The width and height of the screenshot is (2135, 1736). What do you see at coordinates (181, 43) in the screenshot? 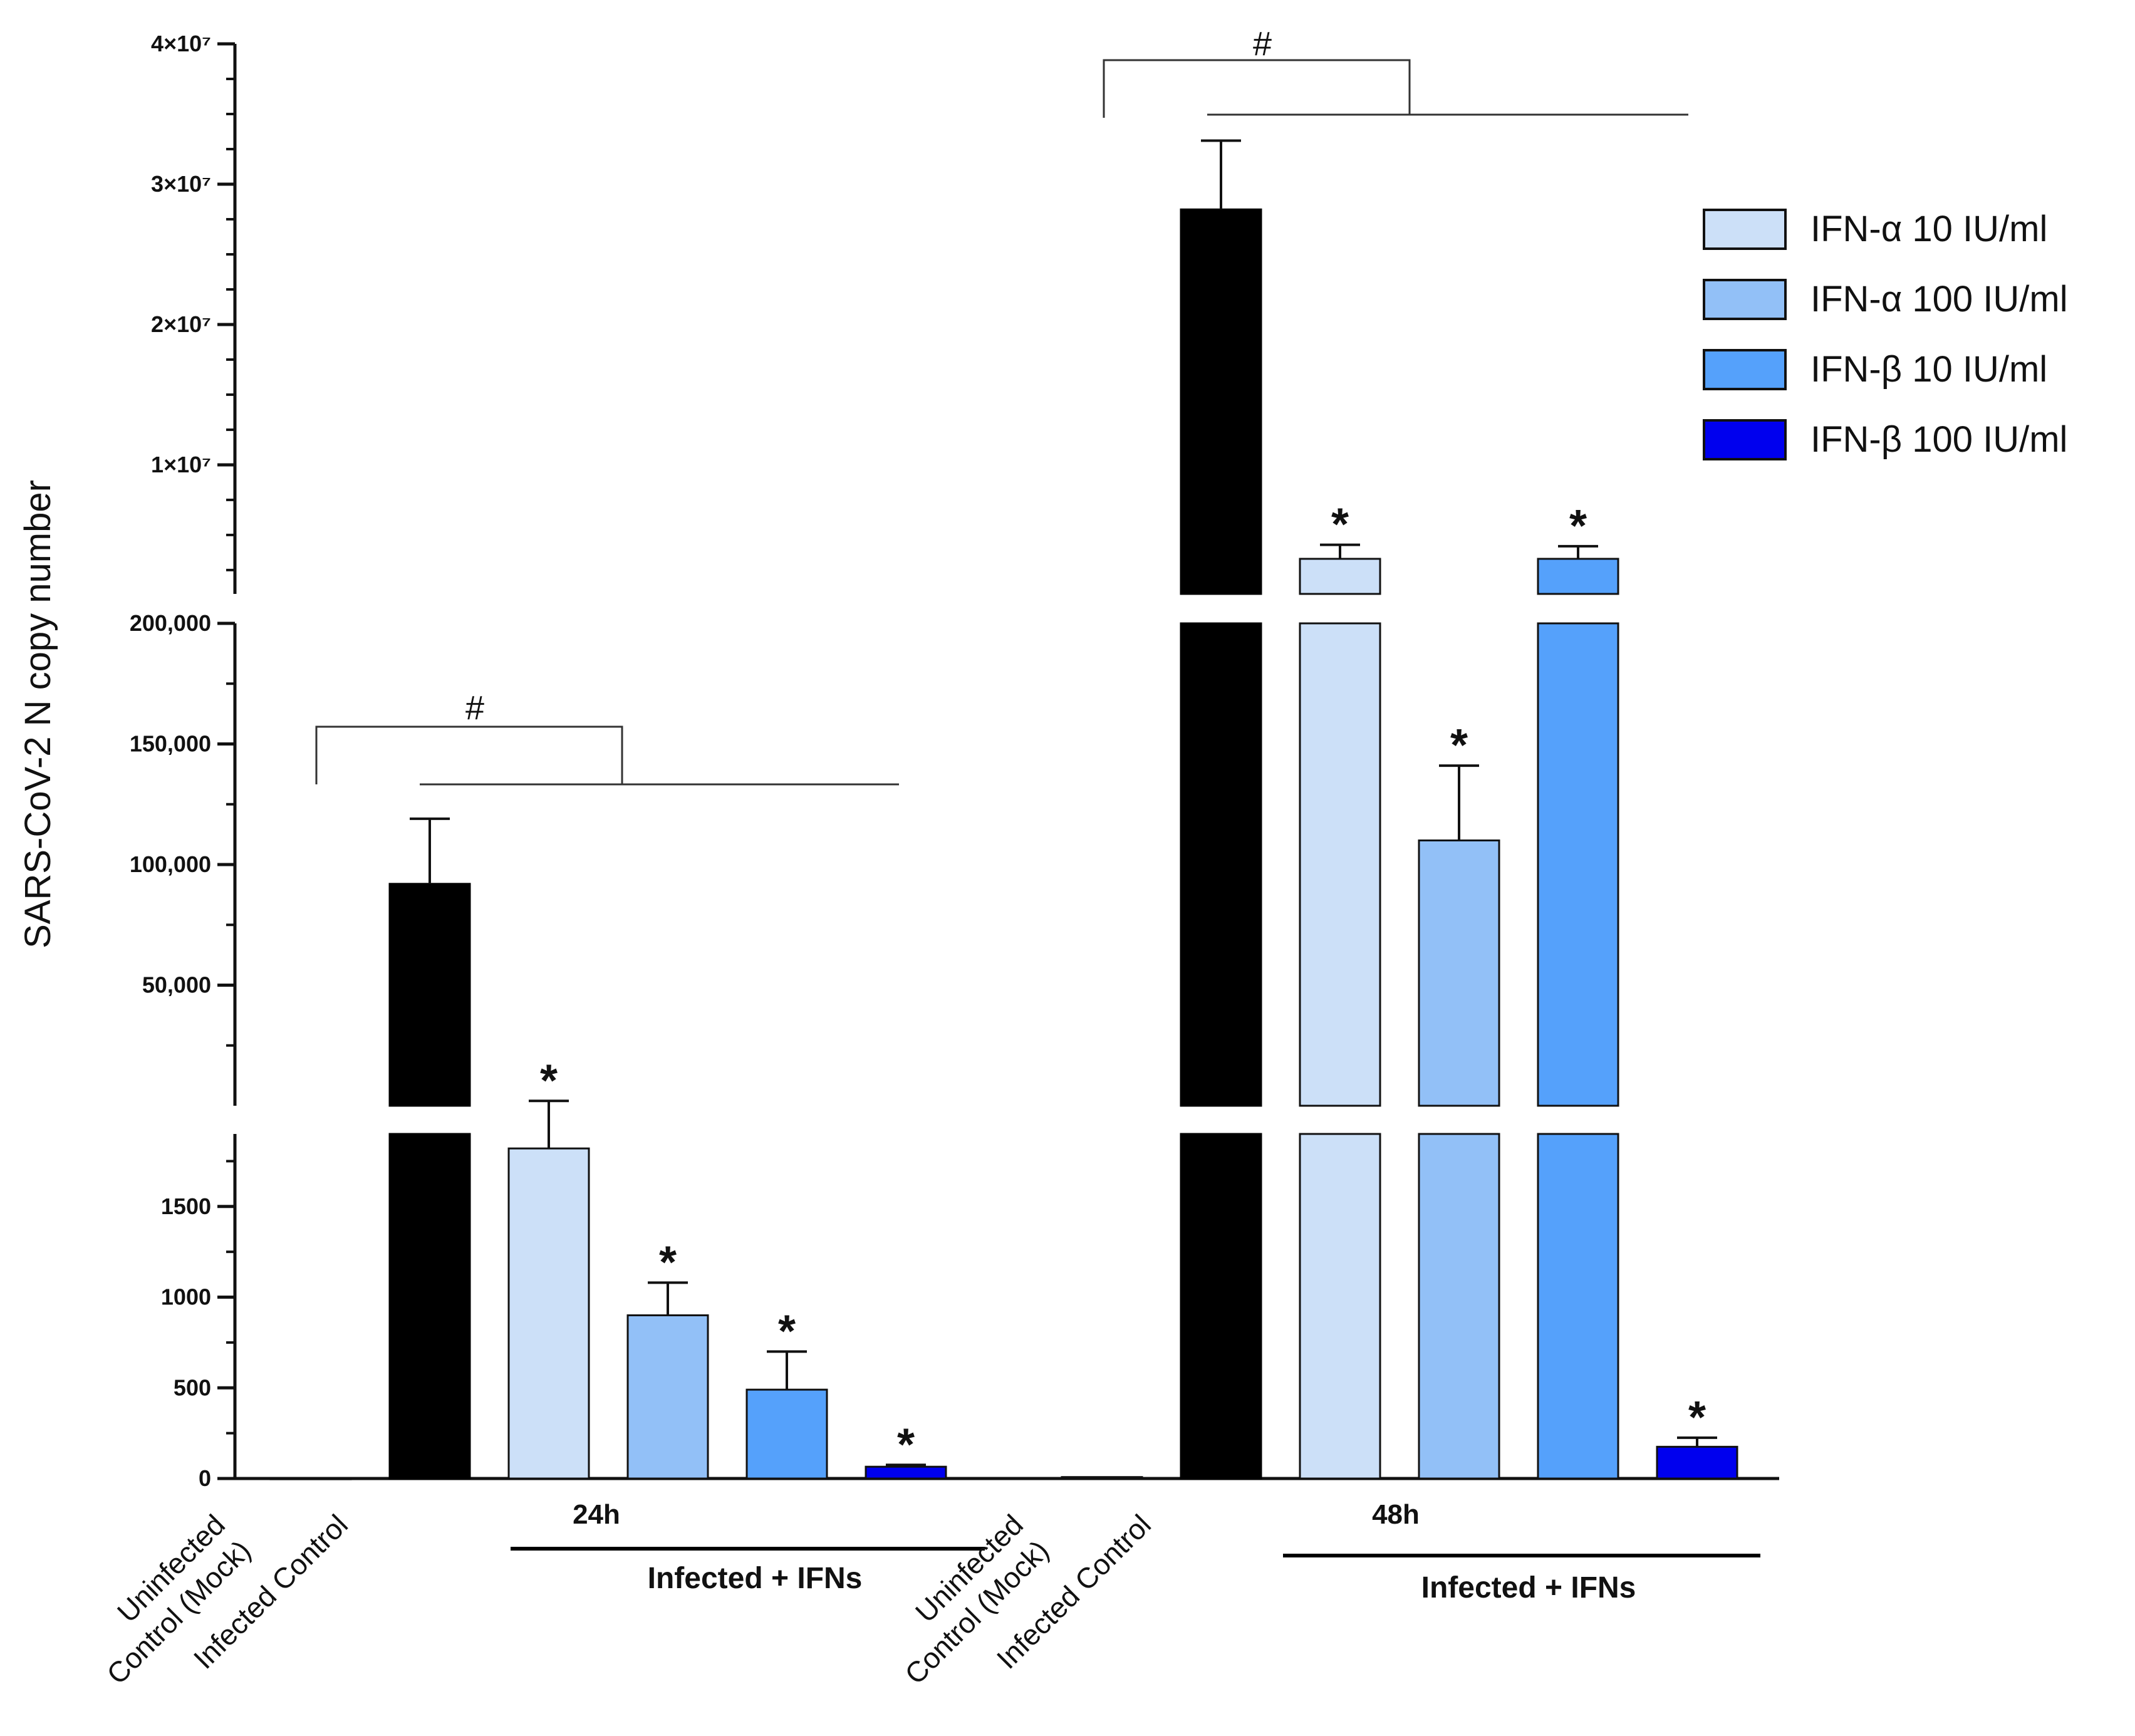
I see `y-tick-label: 4×10⁷` at bounding box center [181, 43].